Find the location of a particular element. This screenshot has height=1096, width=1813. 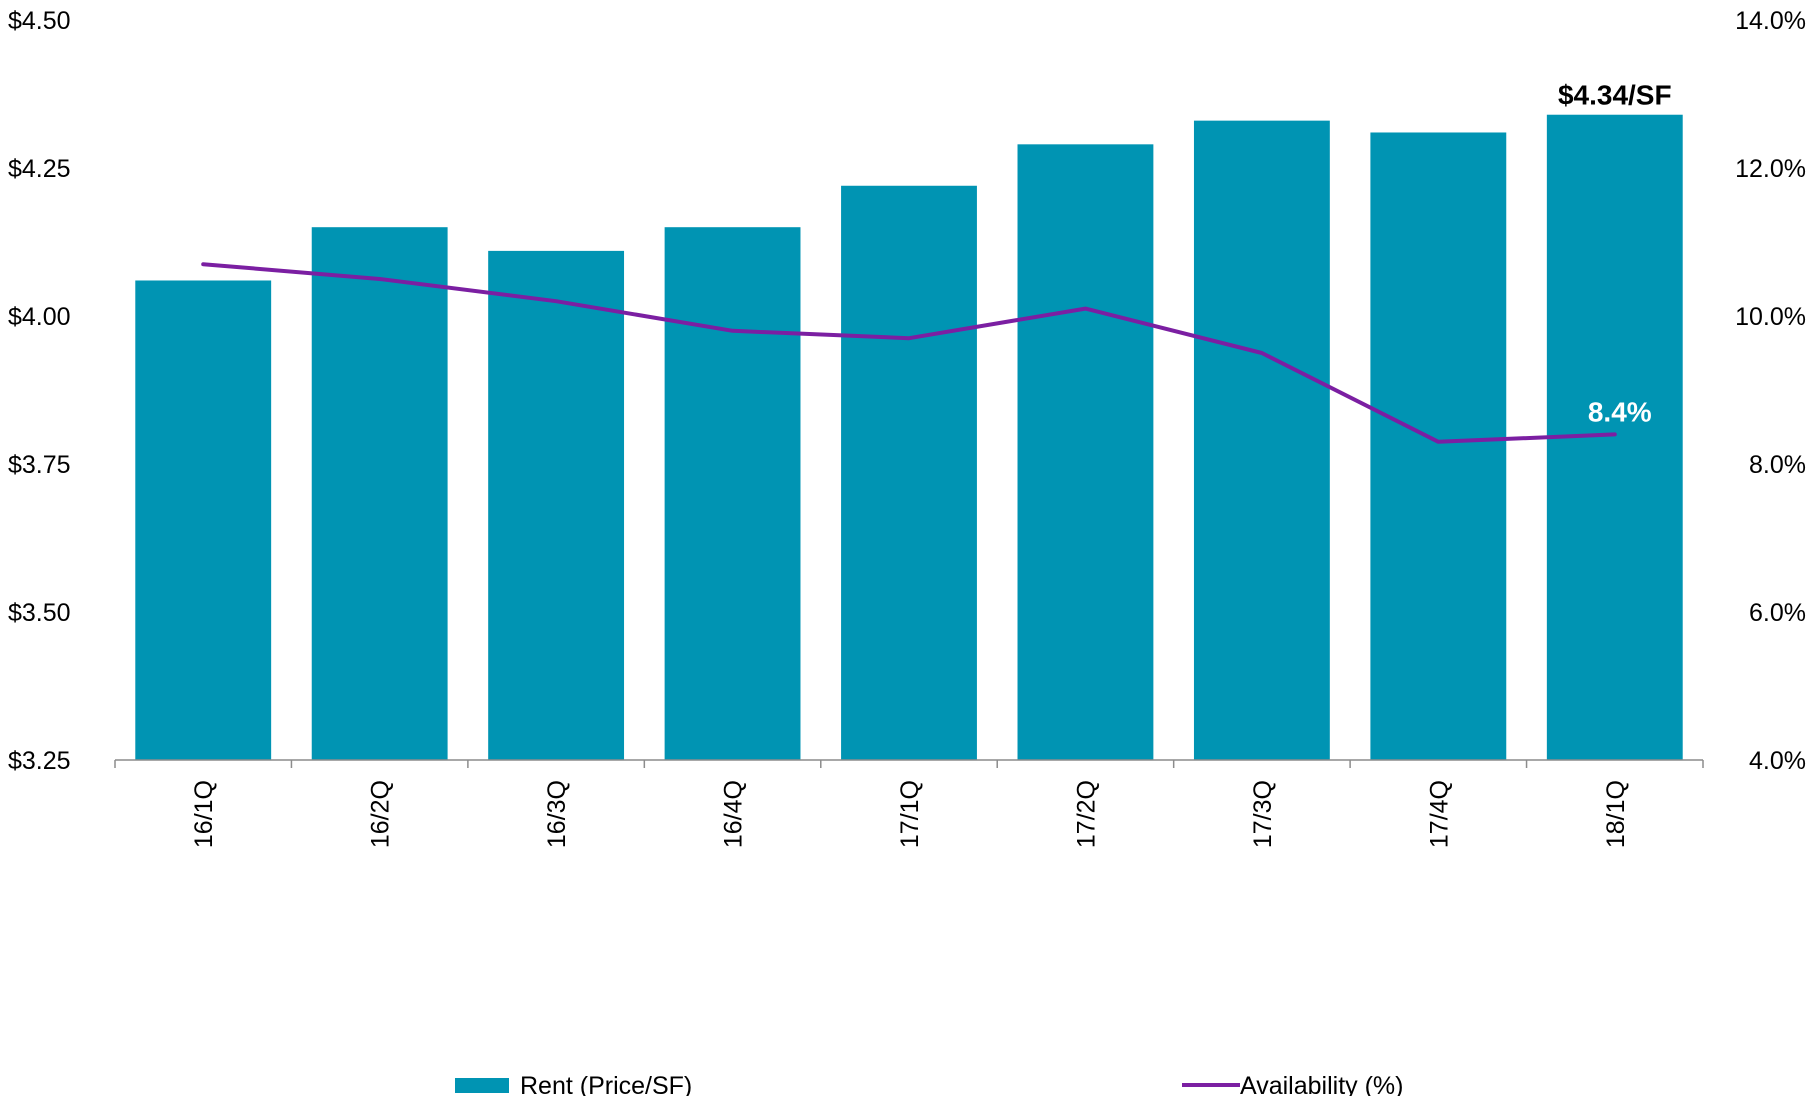

availability-line-group is located at coordinates (909, 353).